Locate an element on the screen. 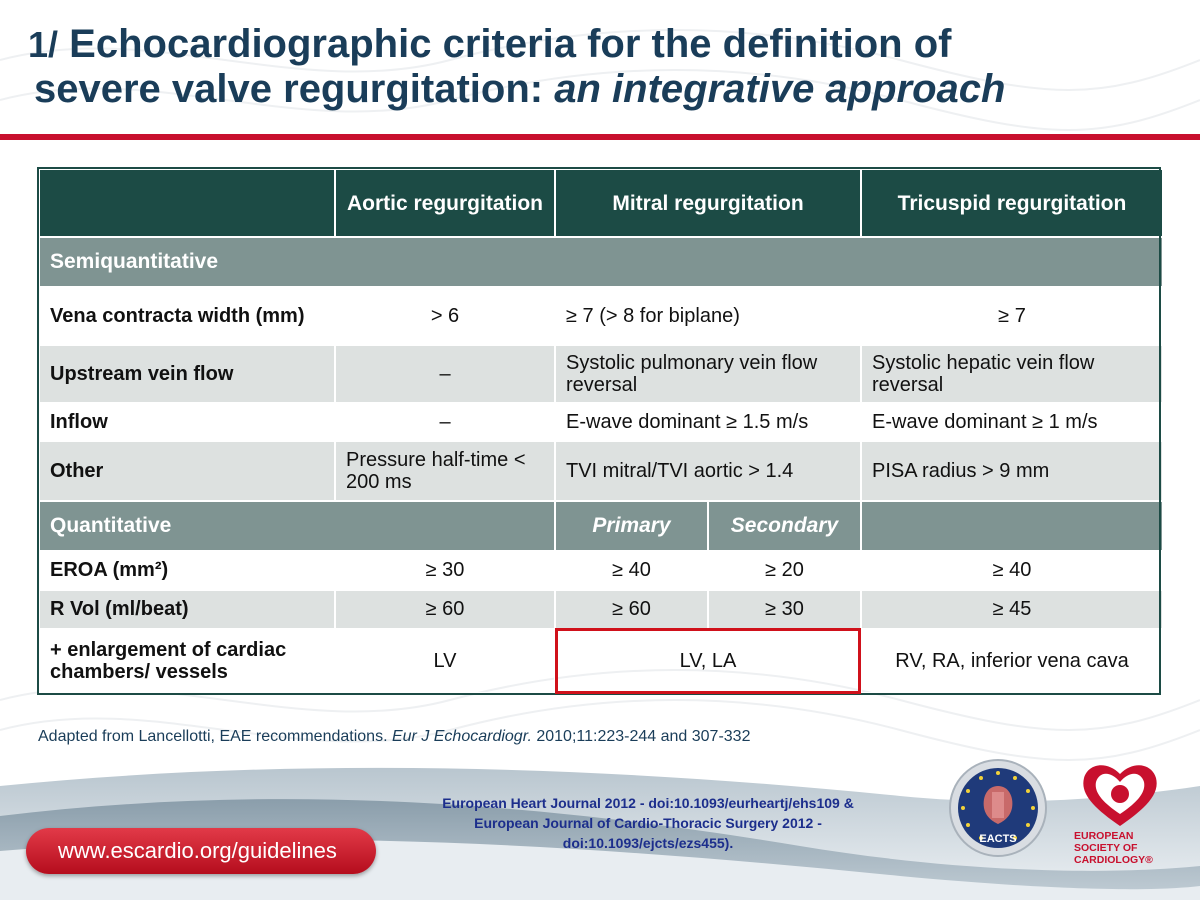  section-quantitative: Quantitative Primary Secondary is located at coordinates (601, 526).